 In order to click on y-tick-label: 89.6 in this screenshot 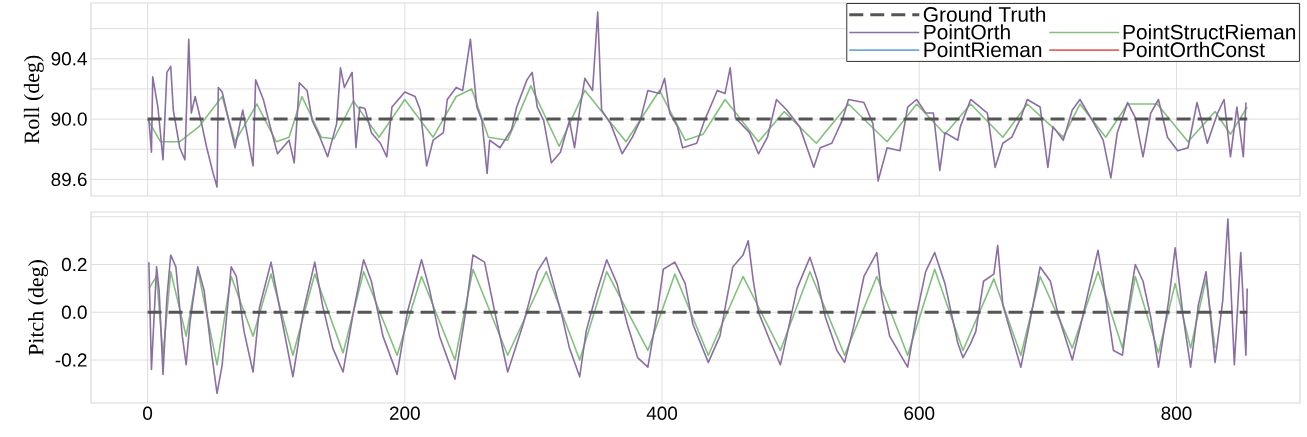, I will do `click(69, 179)`.